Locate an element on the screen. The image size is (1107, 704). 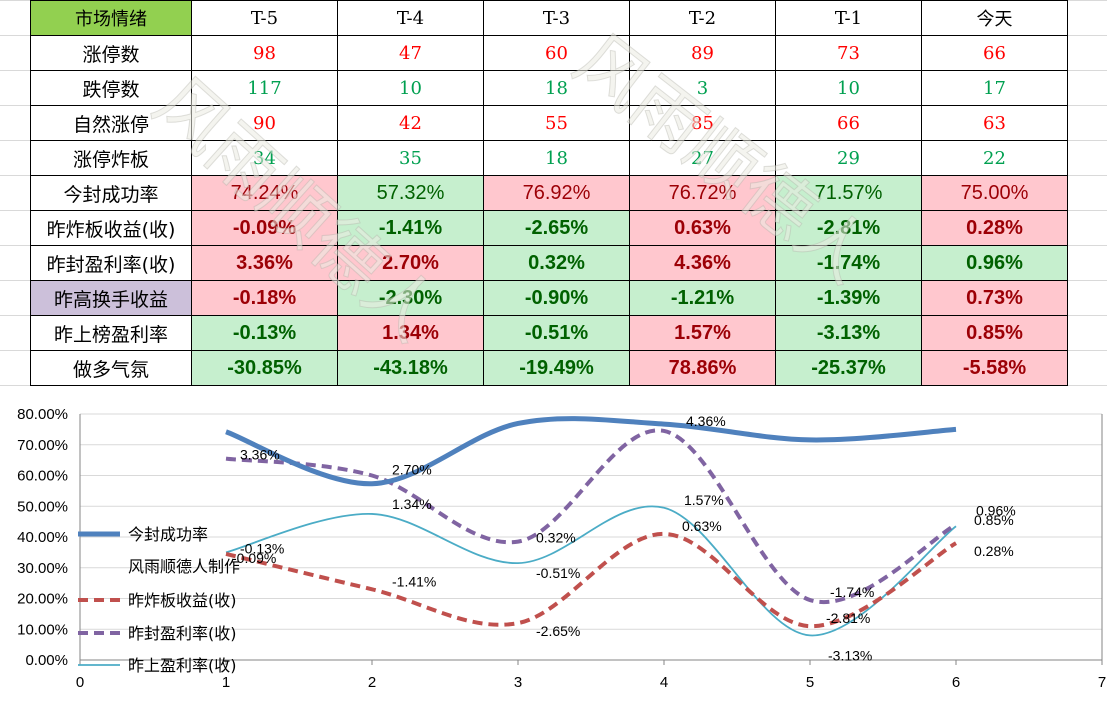
x-tick-label: 4 is located at coordinates (664, 682).